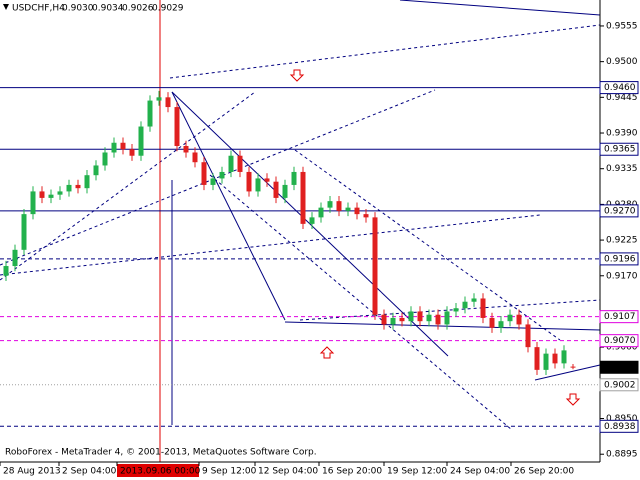 This screenshot has height=480, width=640. I want to click on x-tick-label: 28 Aug 2013, so click(32, 472).